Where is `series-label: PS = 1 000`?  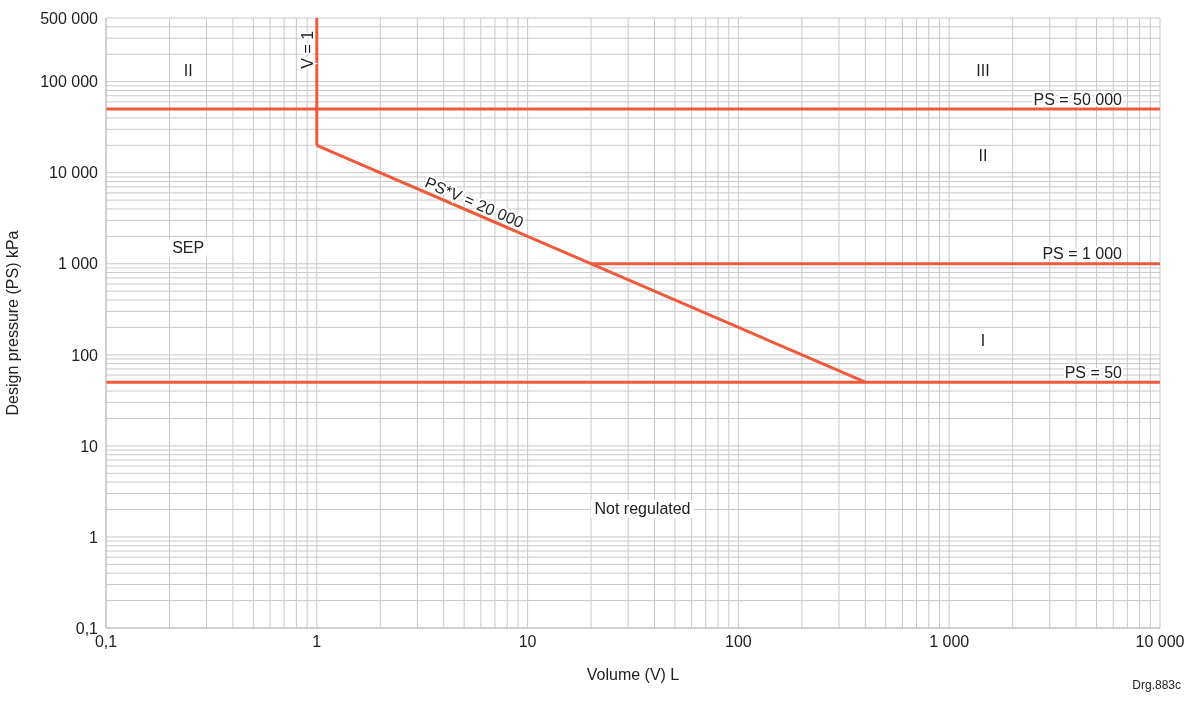
series-label: PS = 1 000 is located at coordinates (1082, 254).